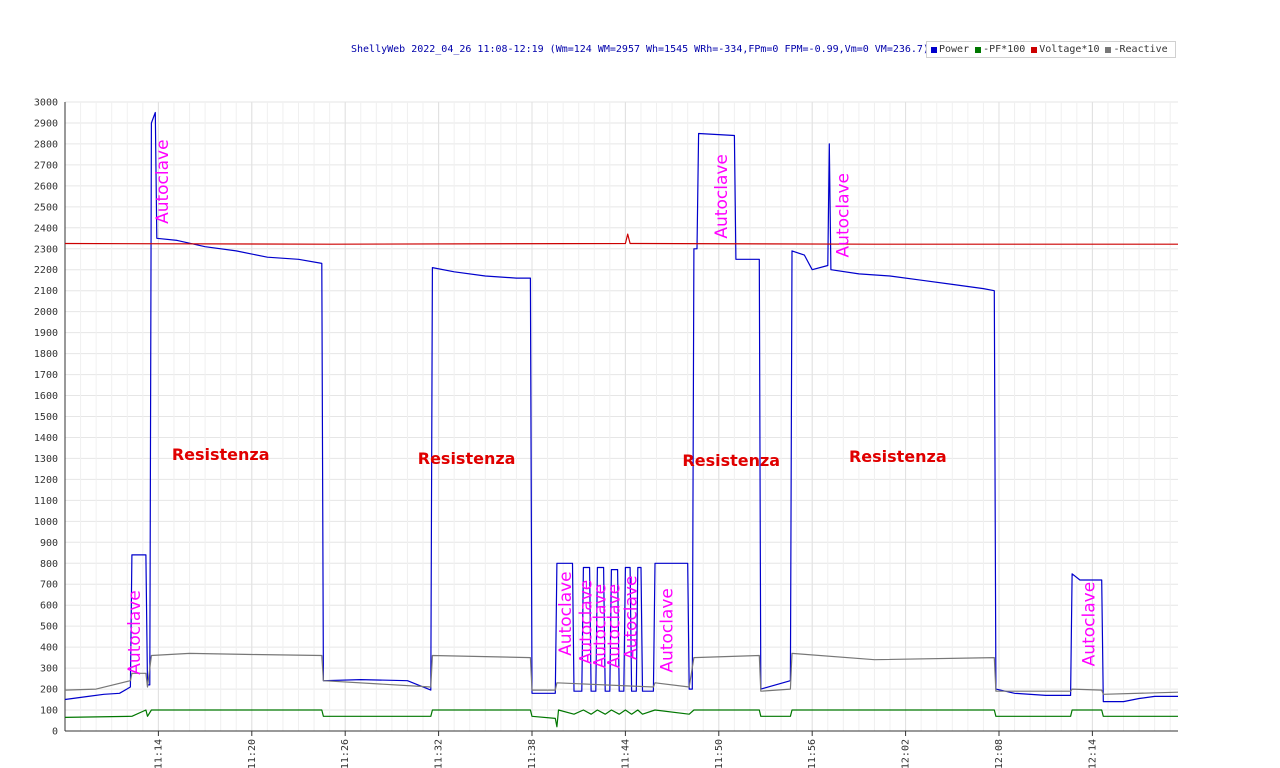  I want to click on y-tick-label: 1000, so click(46, 522).